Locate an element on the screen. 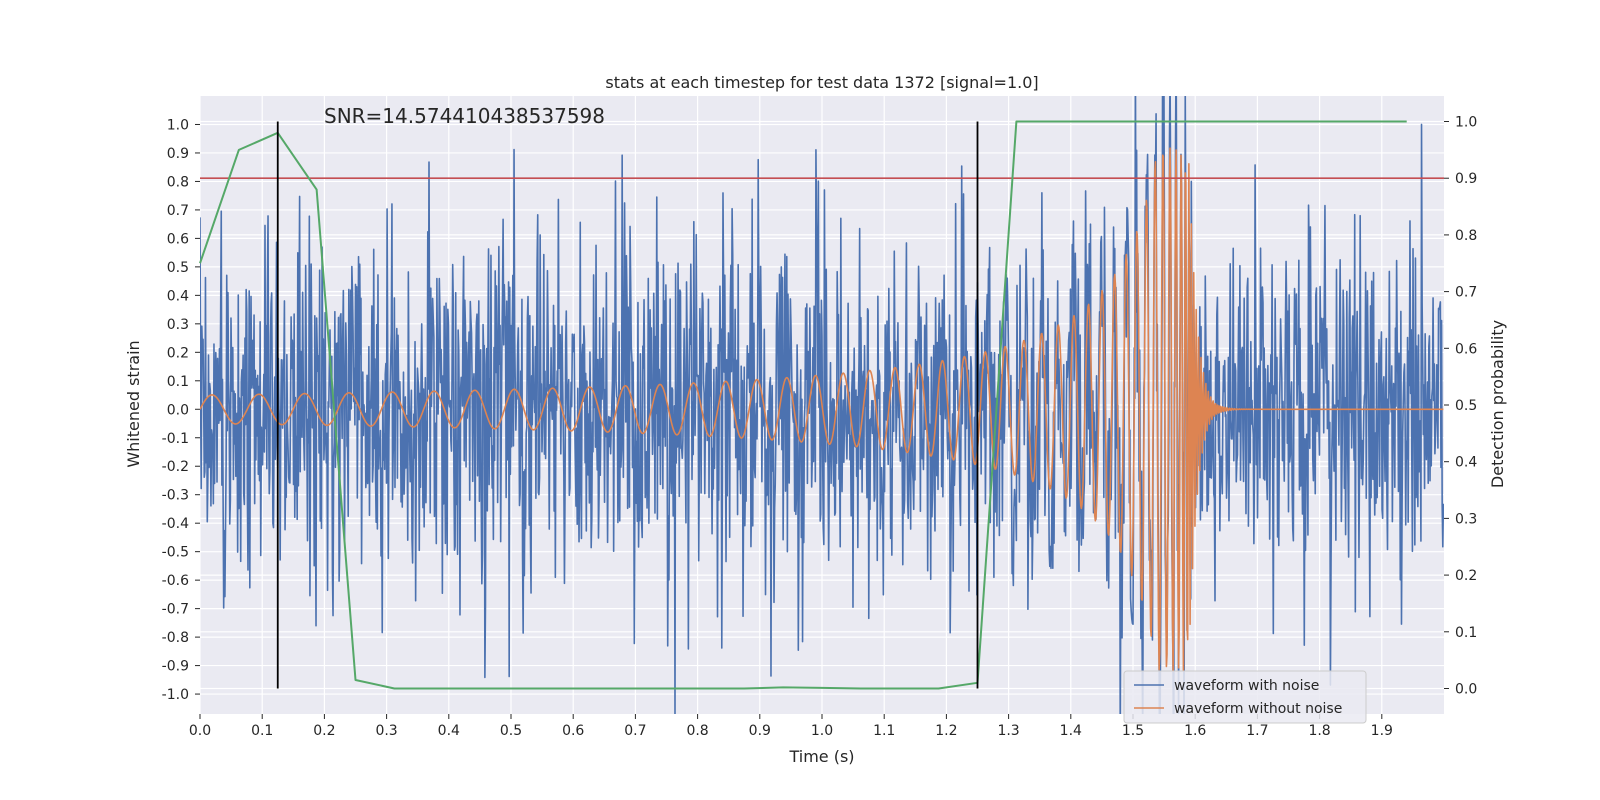 The width and height of the screenshot is (1600, 800). snr-annotation: SNR=14.574410438537598 is located at coordinates (464, 116).